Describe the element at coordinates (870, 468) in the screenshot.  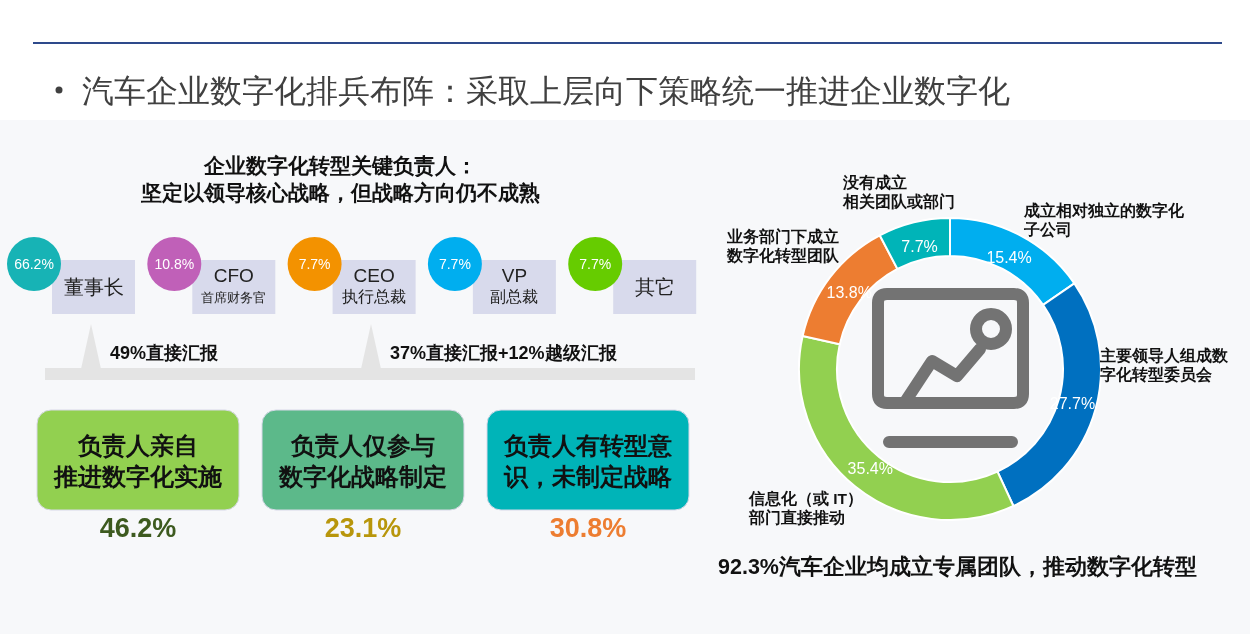
I see `data-label: 35.4%` at that location.